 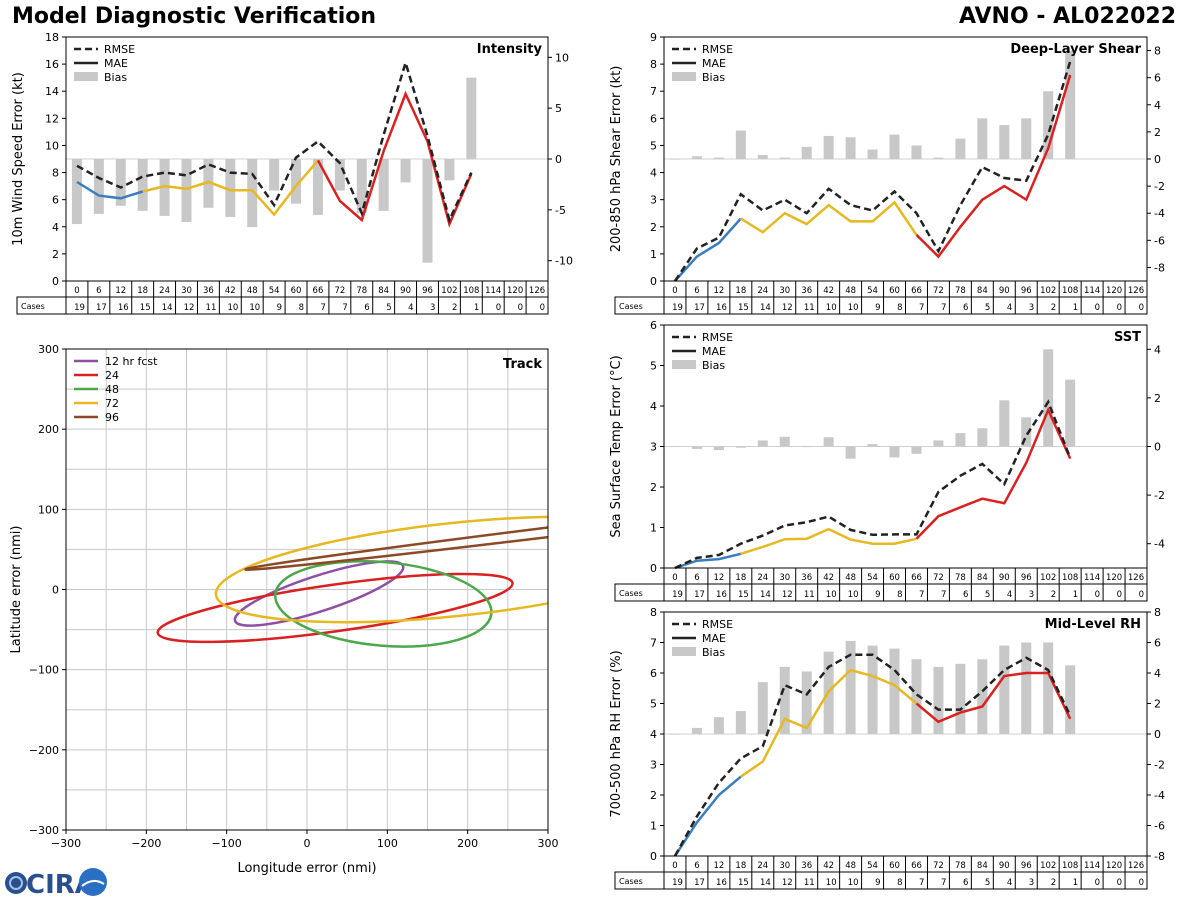 I want to click on rh-case-count: 19, so click(x=677, y=883).